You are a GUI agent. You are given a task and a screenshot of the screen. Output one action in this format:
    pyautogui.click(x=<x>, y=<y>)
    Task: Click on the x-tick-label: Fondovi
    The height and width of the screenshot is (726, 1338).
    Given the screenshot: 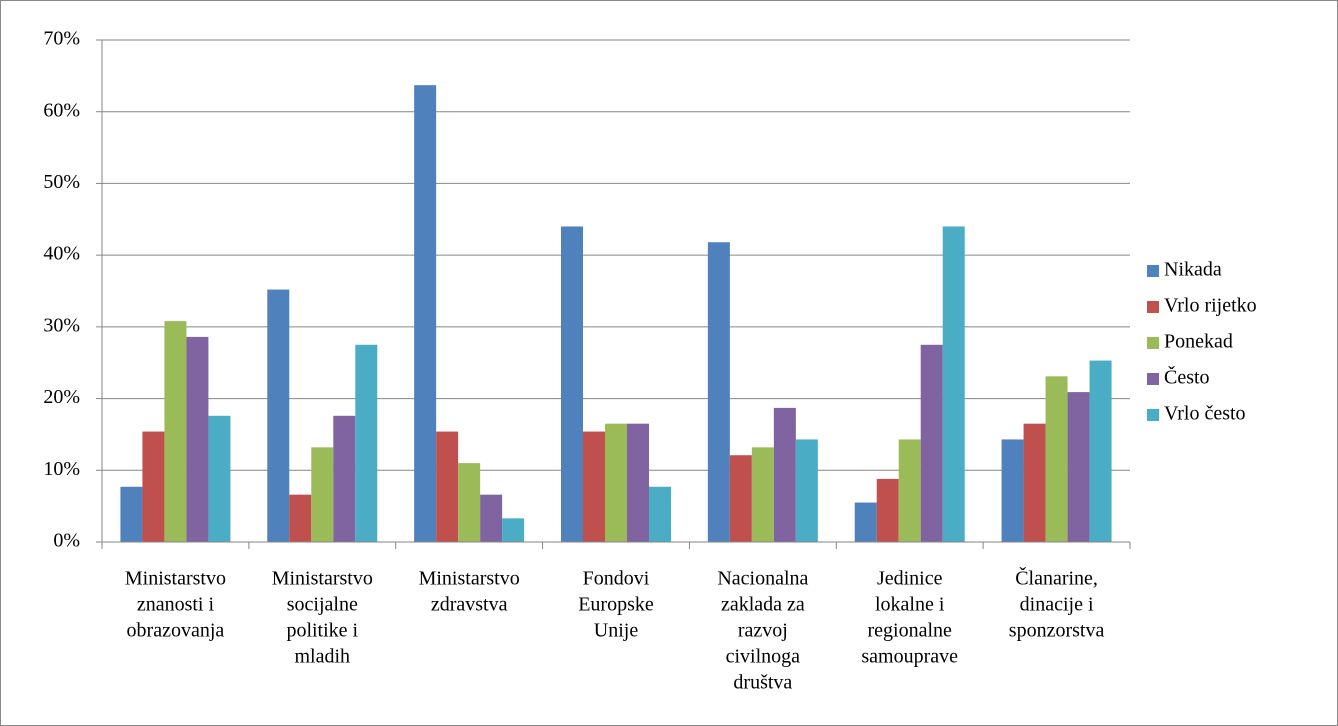 What is the action you would take?
    pyautogui.click(x=616, y=579)
    